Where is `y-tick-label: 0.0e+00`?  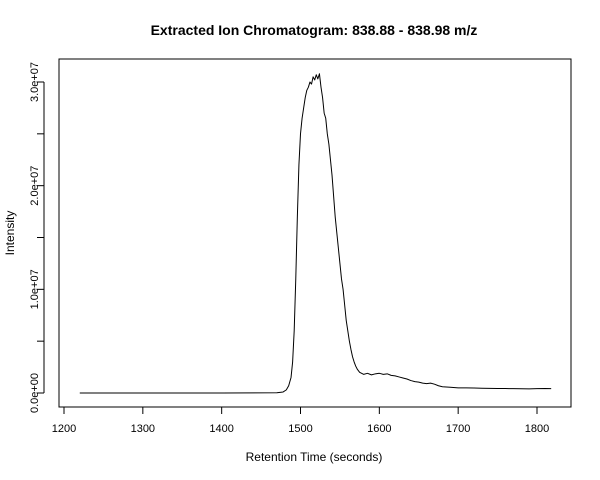
y-tick-label: 0.0e+00 is located at coordinates (35, 393).